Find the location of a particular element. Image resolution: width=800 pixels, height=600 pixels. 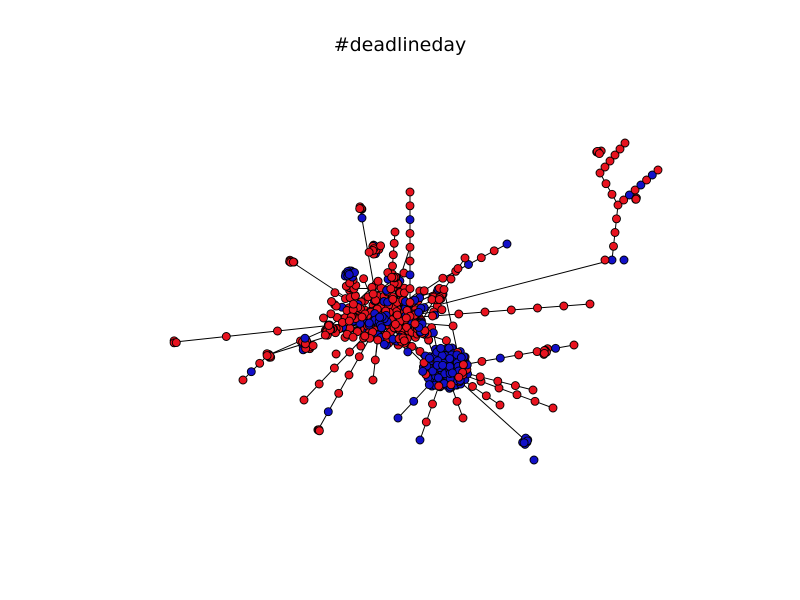

figure-title: #deadlineday is located at coordinates (400, 45).